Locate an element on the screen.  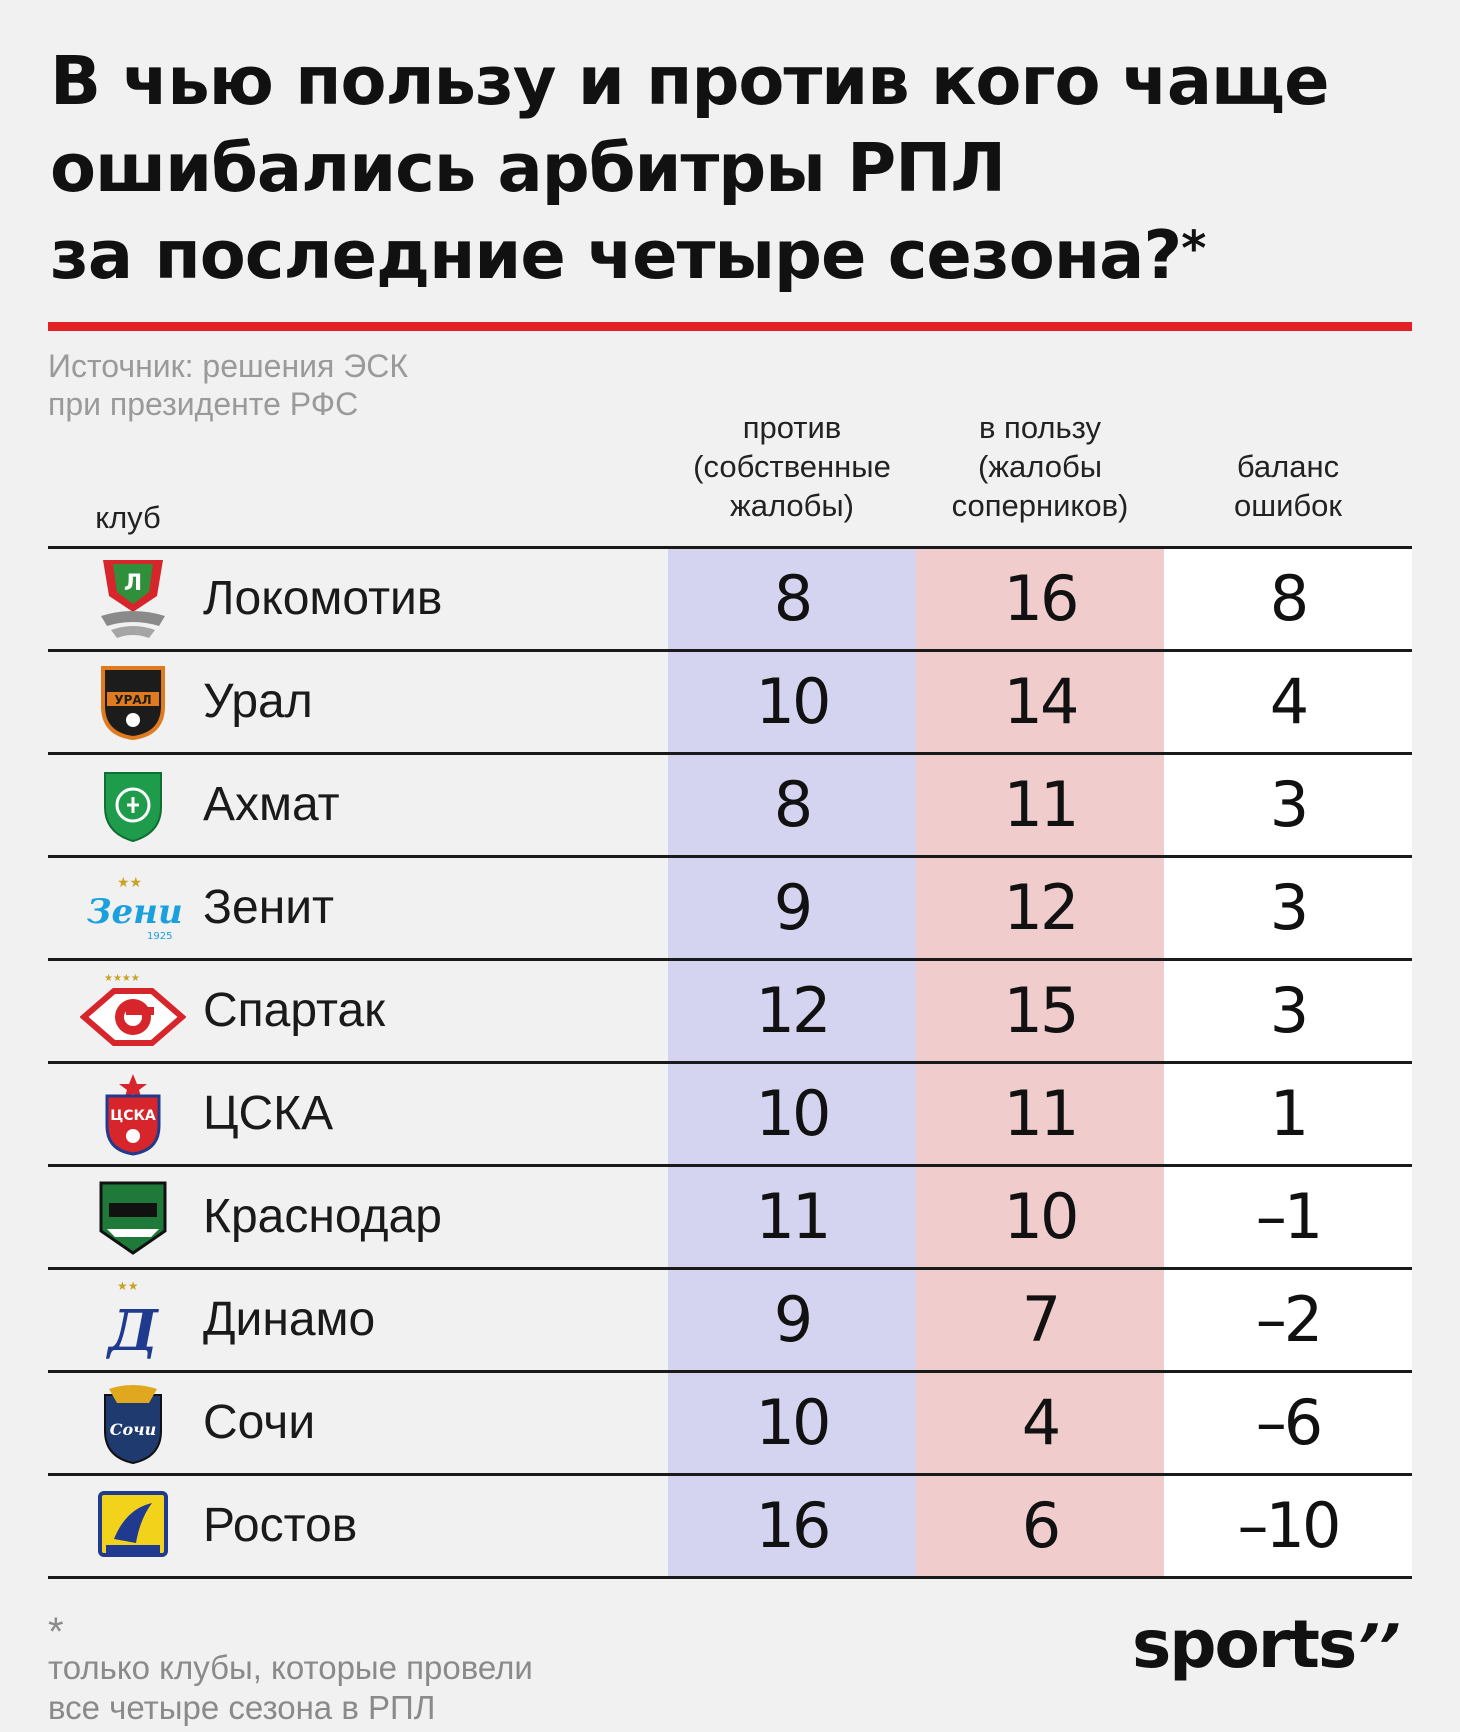
club-name: Ростов is located at coordinates (280, 1525).